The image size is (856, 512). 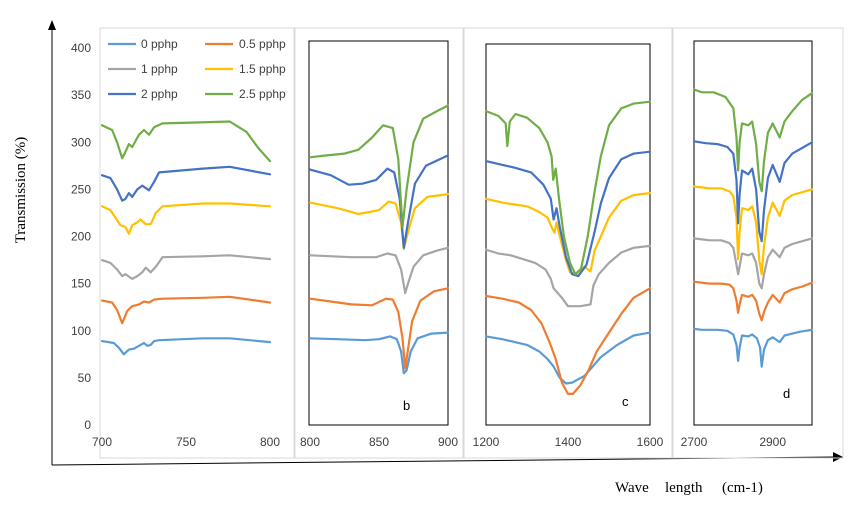 I want to click on legend-entry: 2.5 pphp, so click(x=262, y=94).